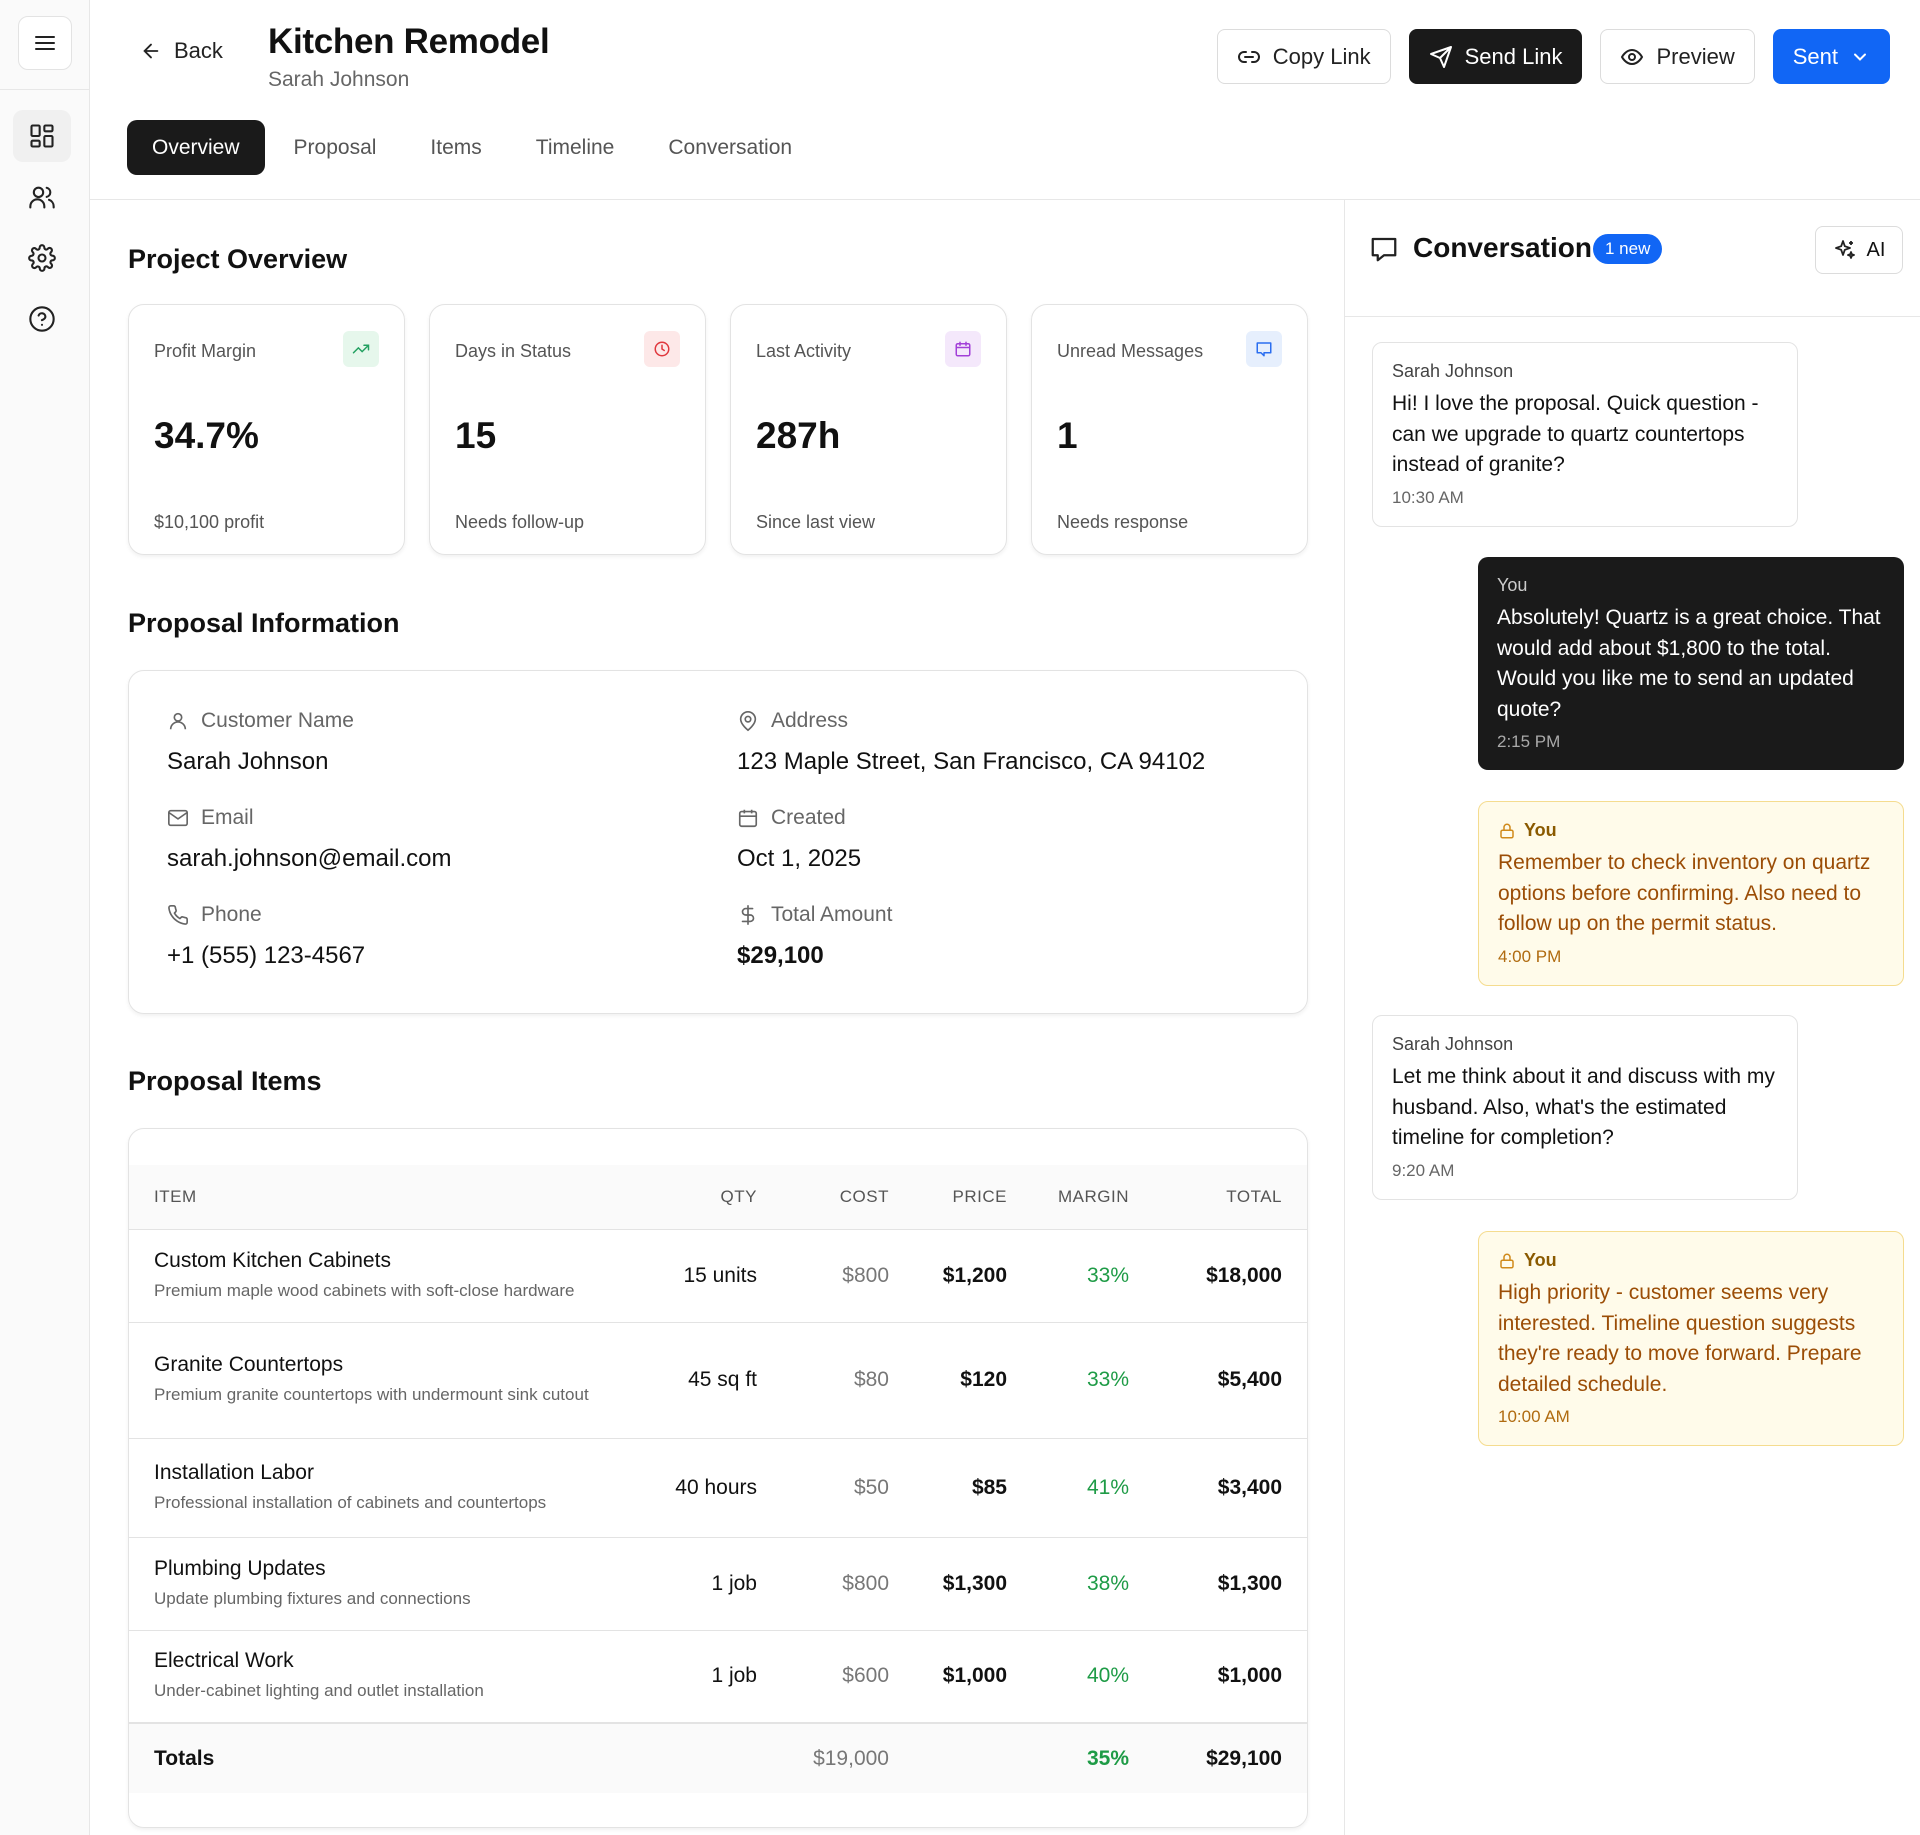 The height and width of the screenshot is (1835, 1920). Describe the element at coordinates (1248, 56) in the screenshot. I see `link-icon` at that location.